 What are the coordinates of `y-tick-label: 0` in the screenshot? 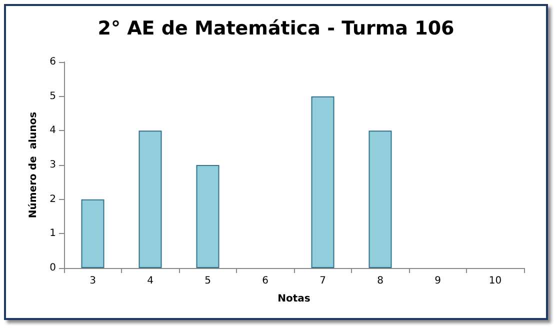 It's located at (53, 268).